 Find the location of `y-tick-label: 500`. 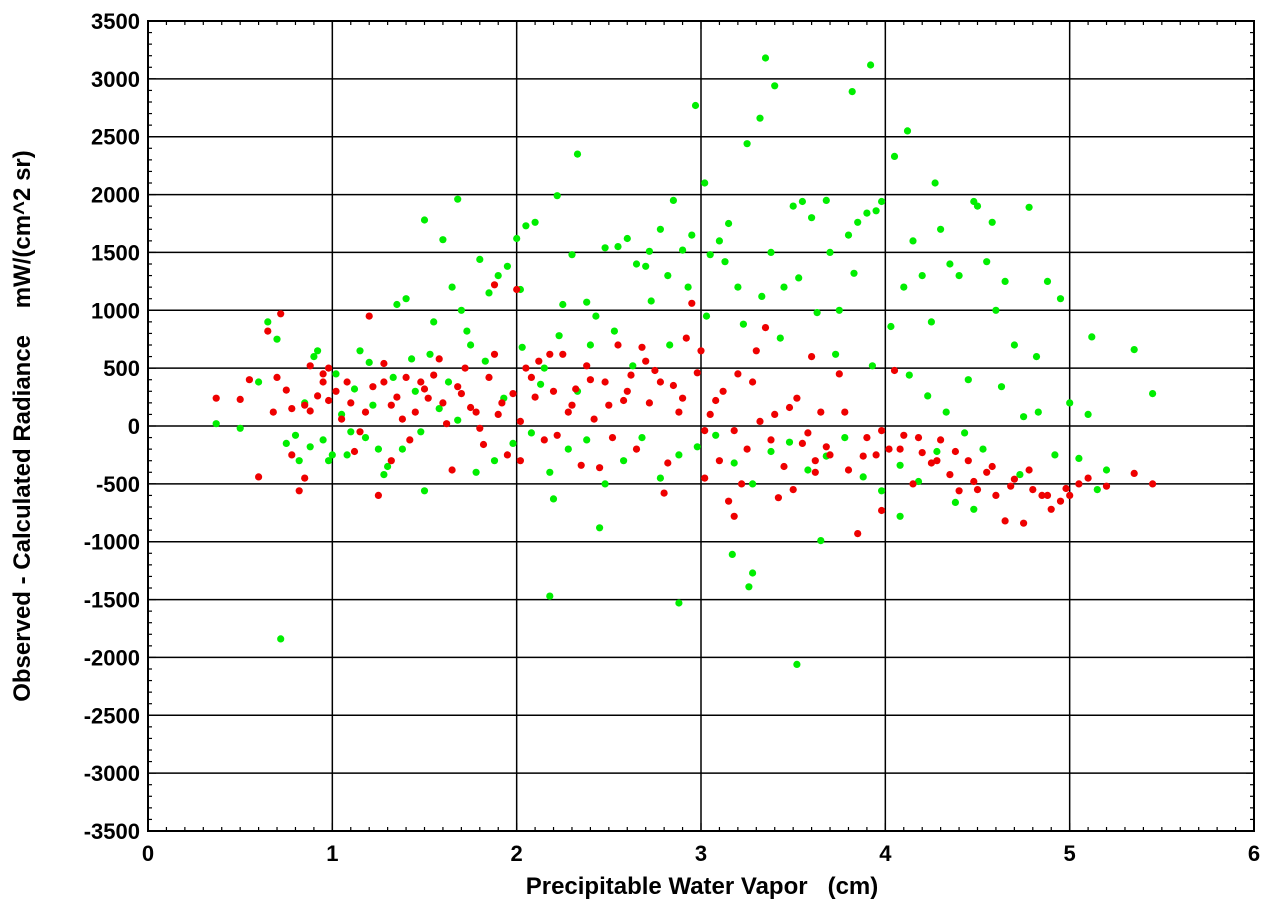

y-tick-label: 500 is located at coordinates (121, 368).